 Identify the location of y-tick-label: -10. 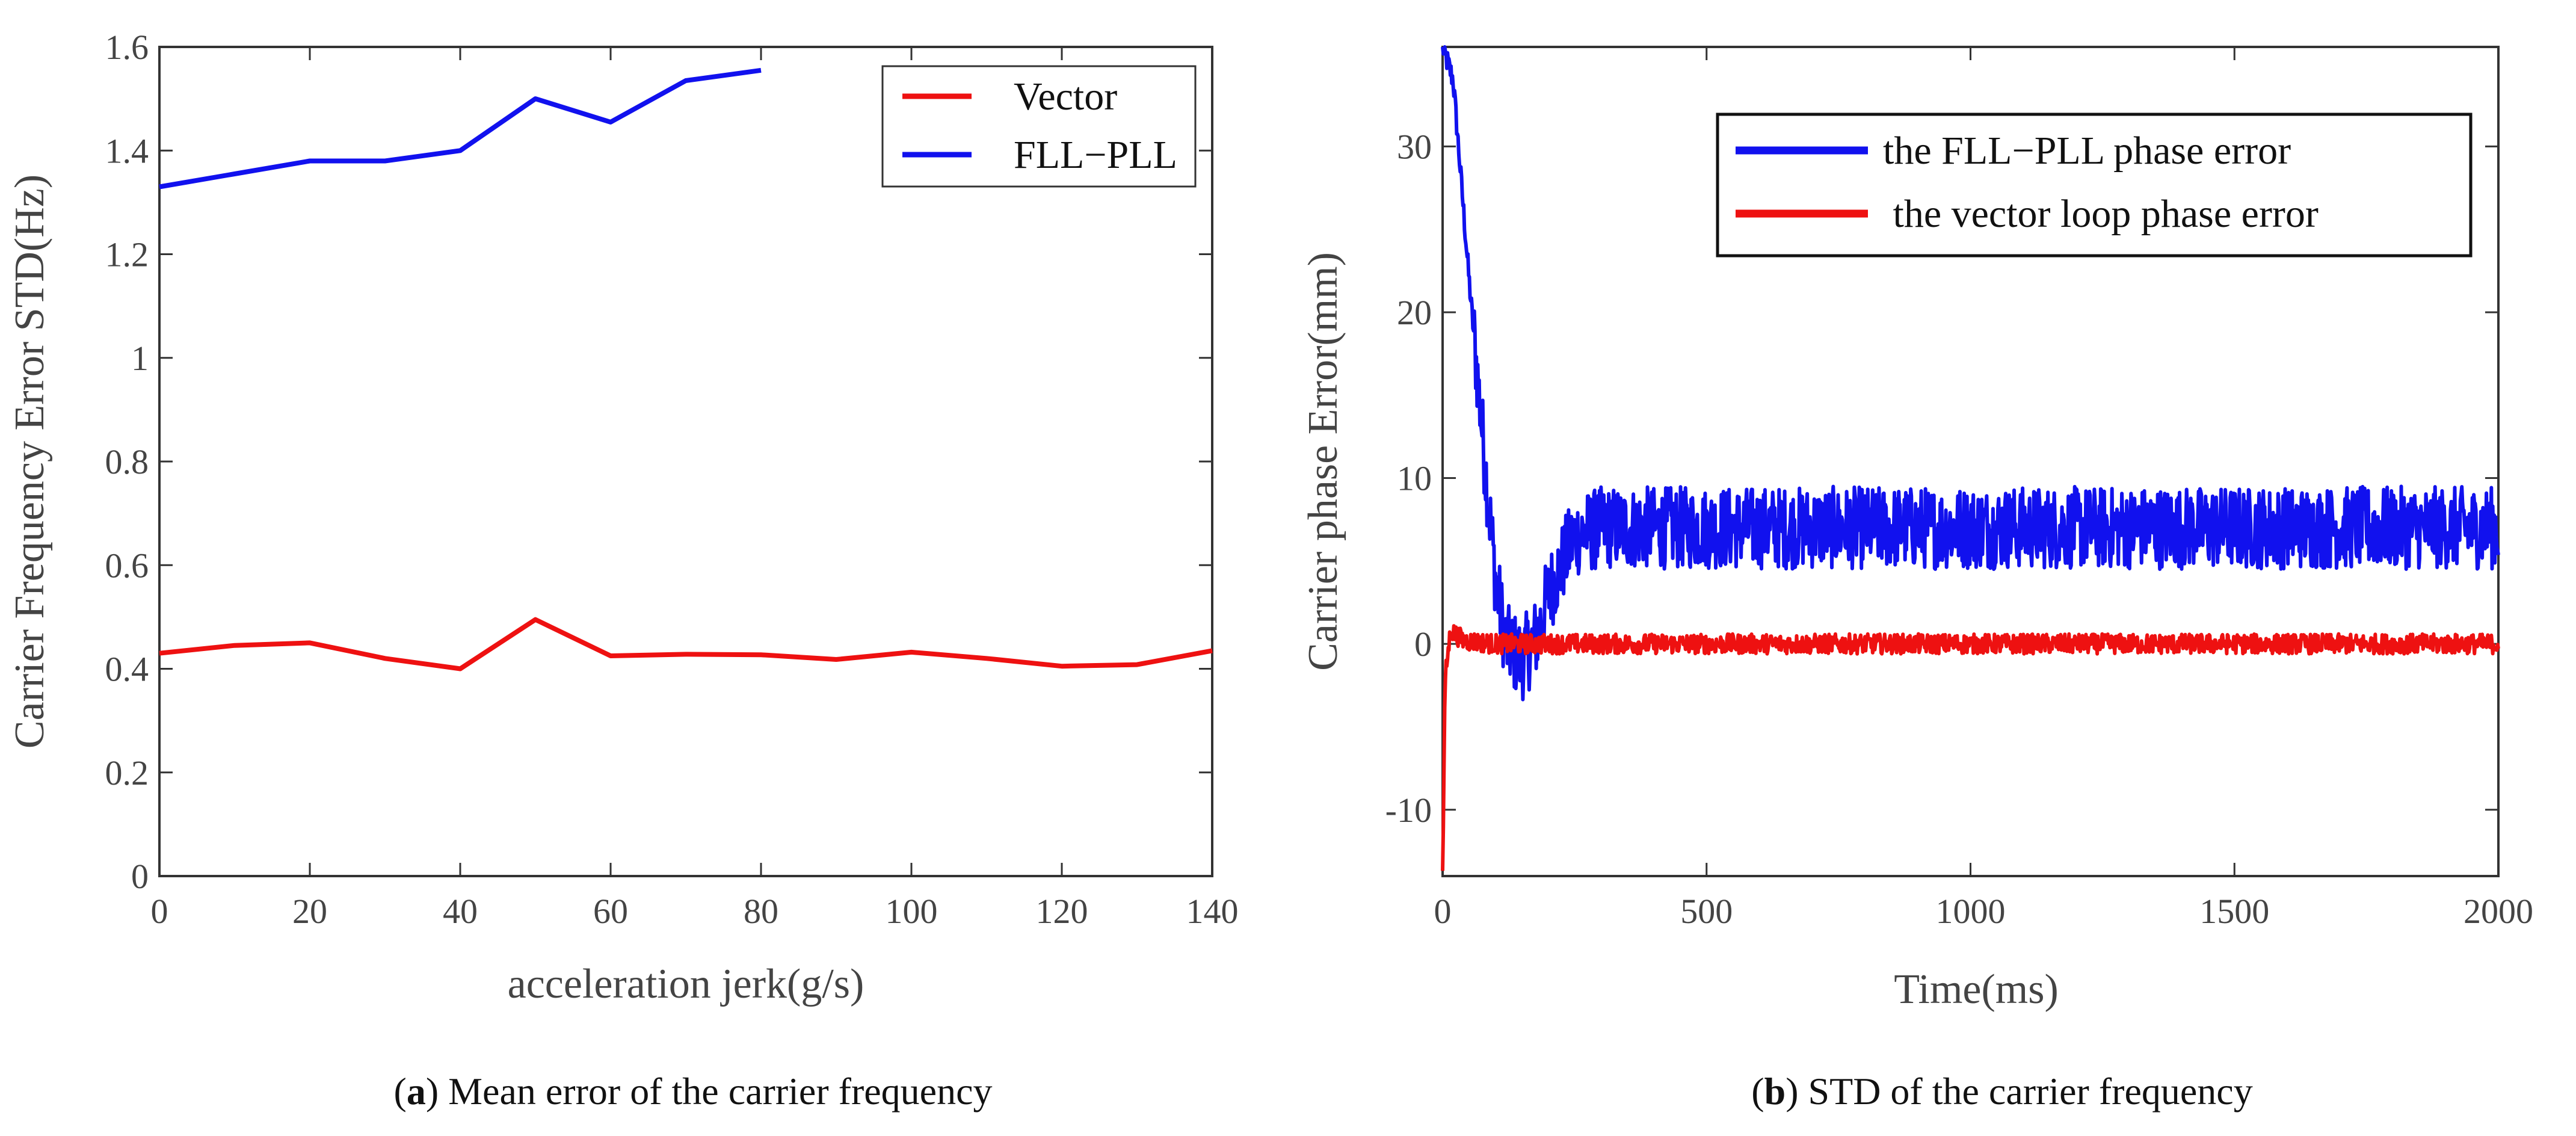
(1408, 810).